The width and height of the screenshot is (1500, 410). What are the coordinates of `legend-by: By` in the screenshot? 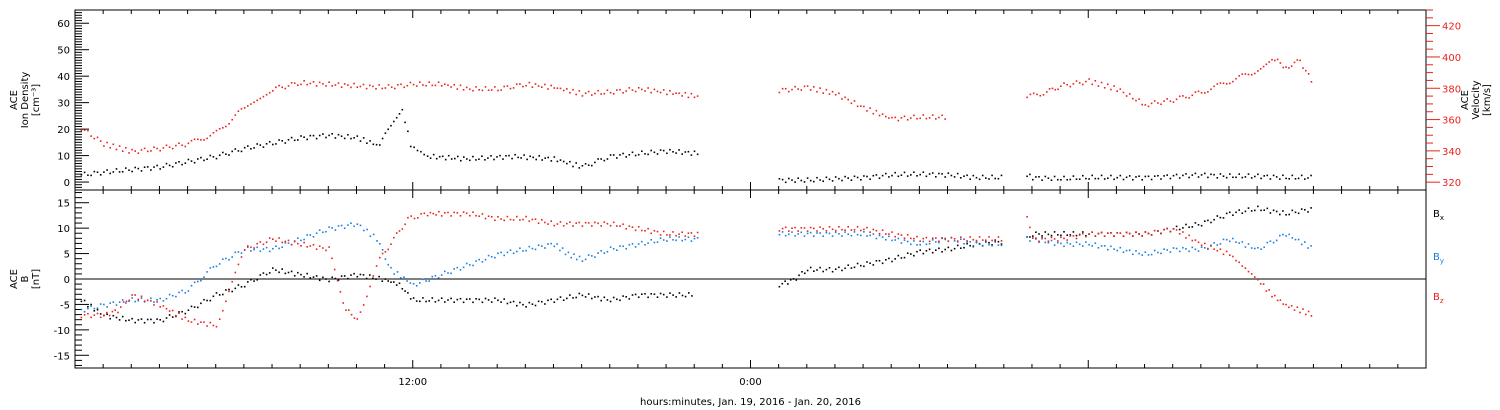 It's located at (1438, 258).